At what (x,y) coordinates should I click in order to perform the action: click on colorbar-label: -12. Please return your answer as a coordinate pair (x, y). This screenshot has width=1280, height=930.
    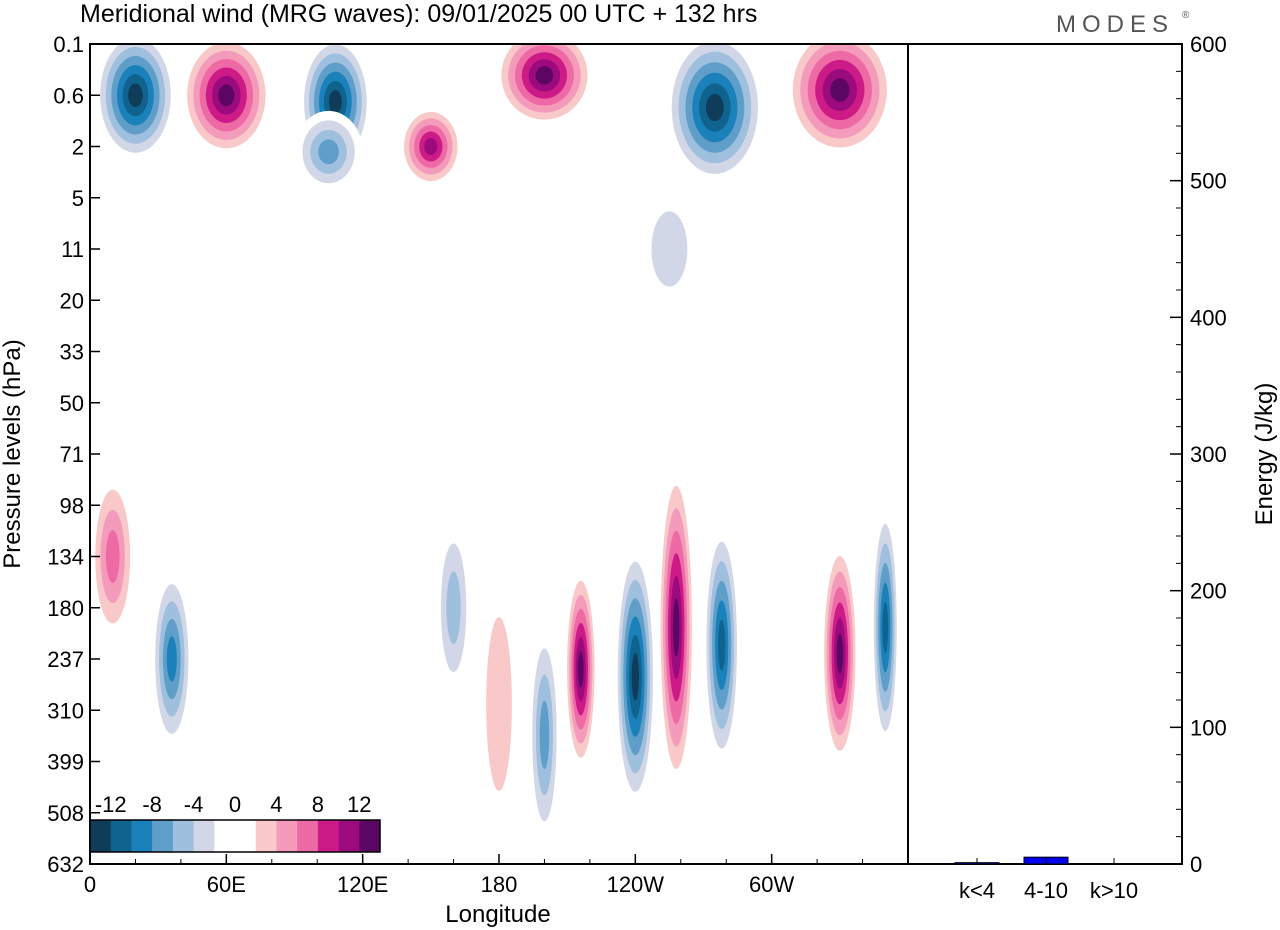
    Looking at the image, I should click on (111, 804).